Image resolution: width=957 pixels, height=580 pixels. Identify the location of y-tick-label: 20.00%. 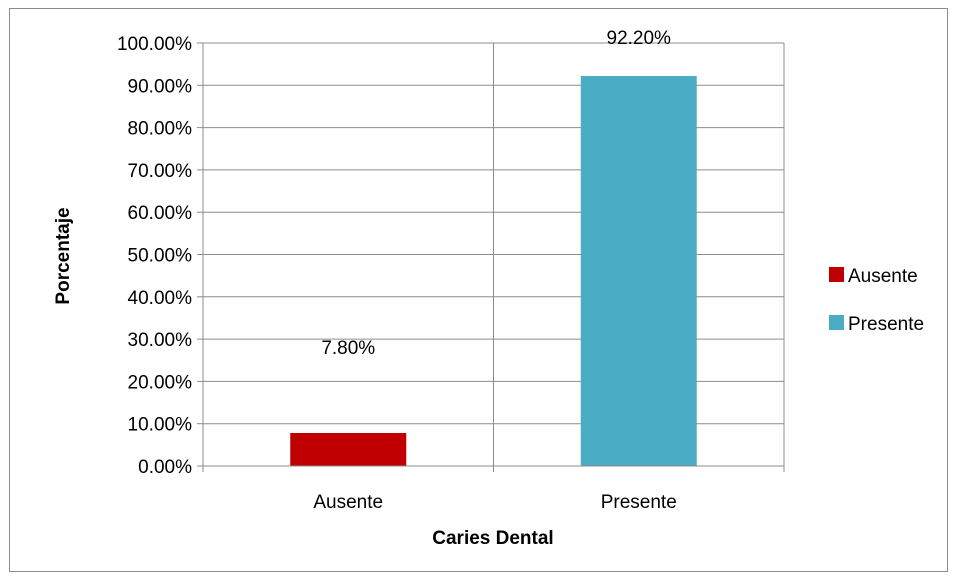
(160, 382).